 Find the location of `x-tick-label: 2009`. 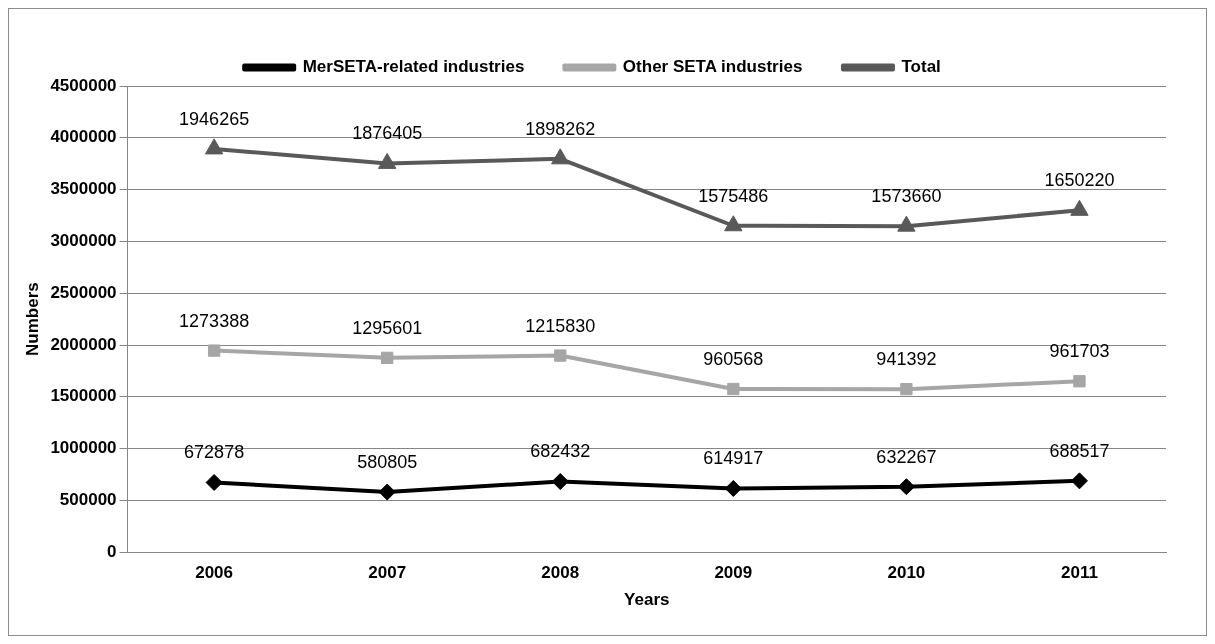

x-tick-label: 2009 is located at coordinates (733, 573).